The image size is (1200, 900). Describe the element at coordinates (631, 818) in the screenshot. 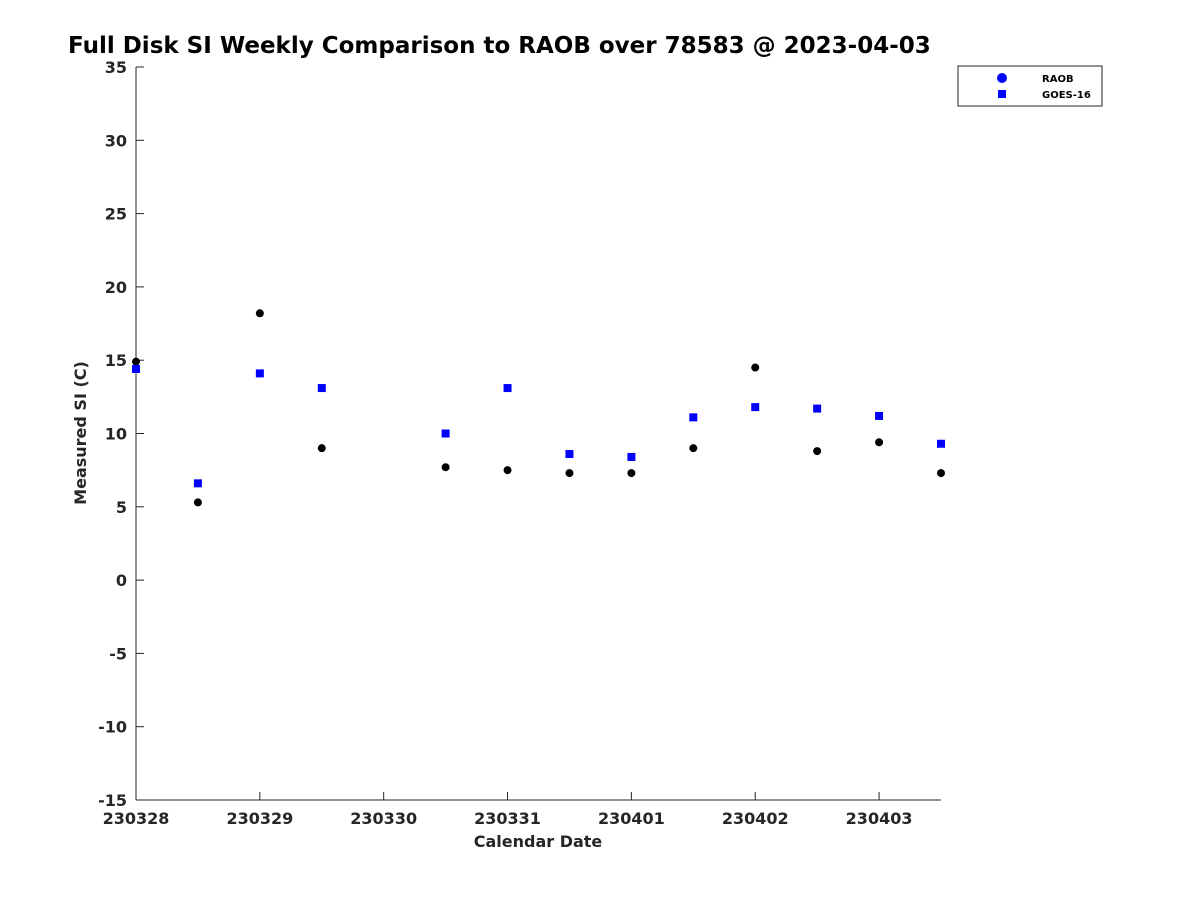

I see `x-tick-label: 230401` at that location.